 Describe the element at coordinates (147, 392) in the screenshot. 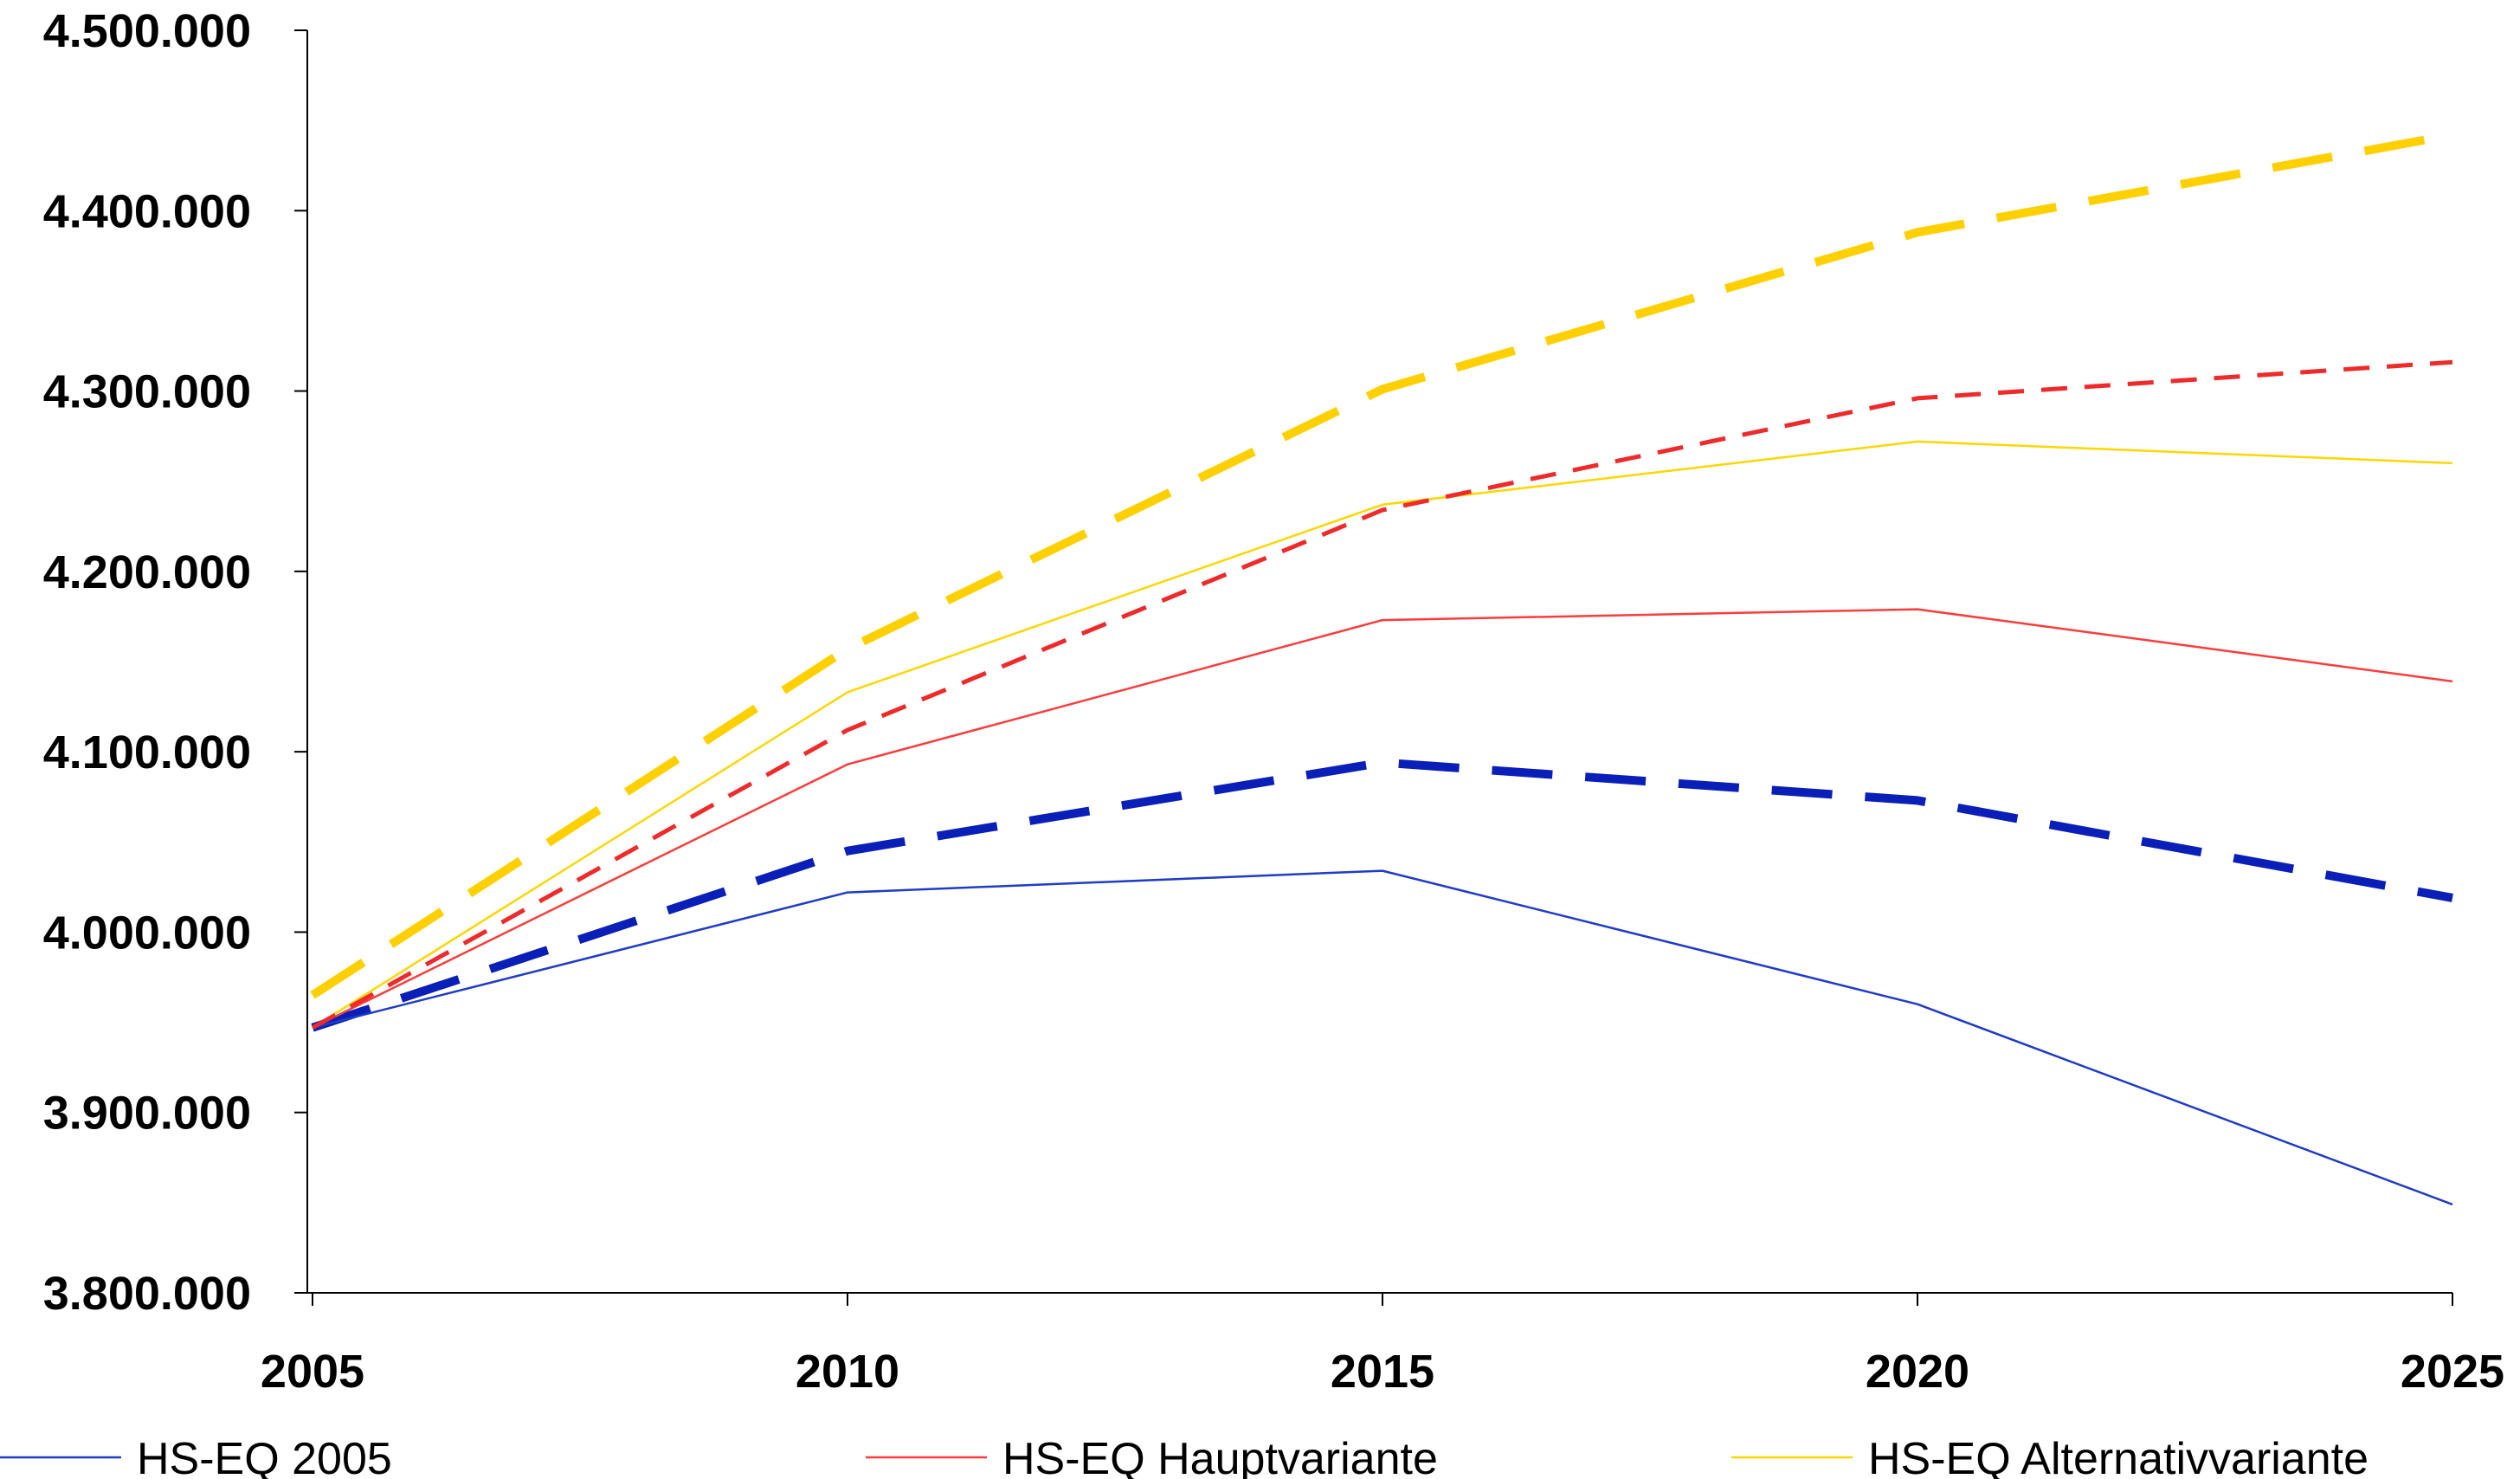

I see `y-tick-label: 4.300.000` at that location.